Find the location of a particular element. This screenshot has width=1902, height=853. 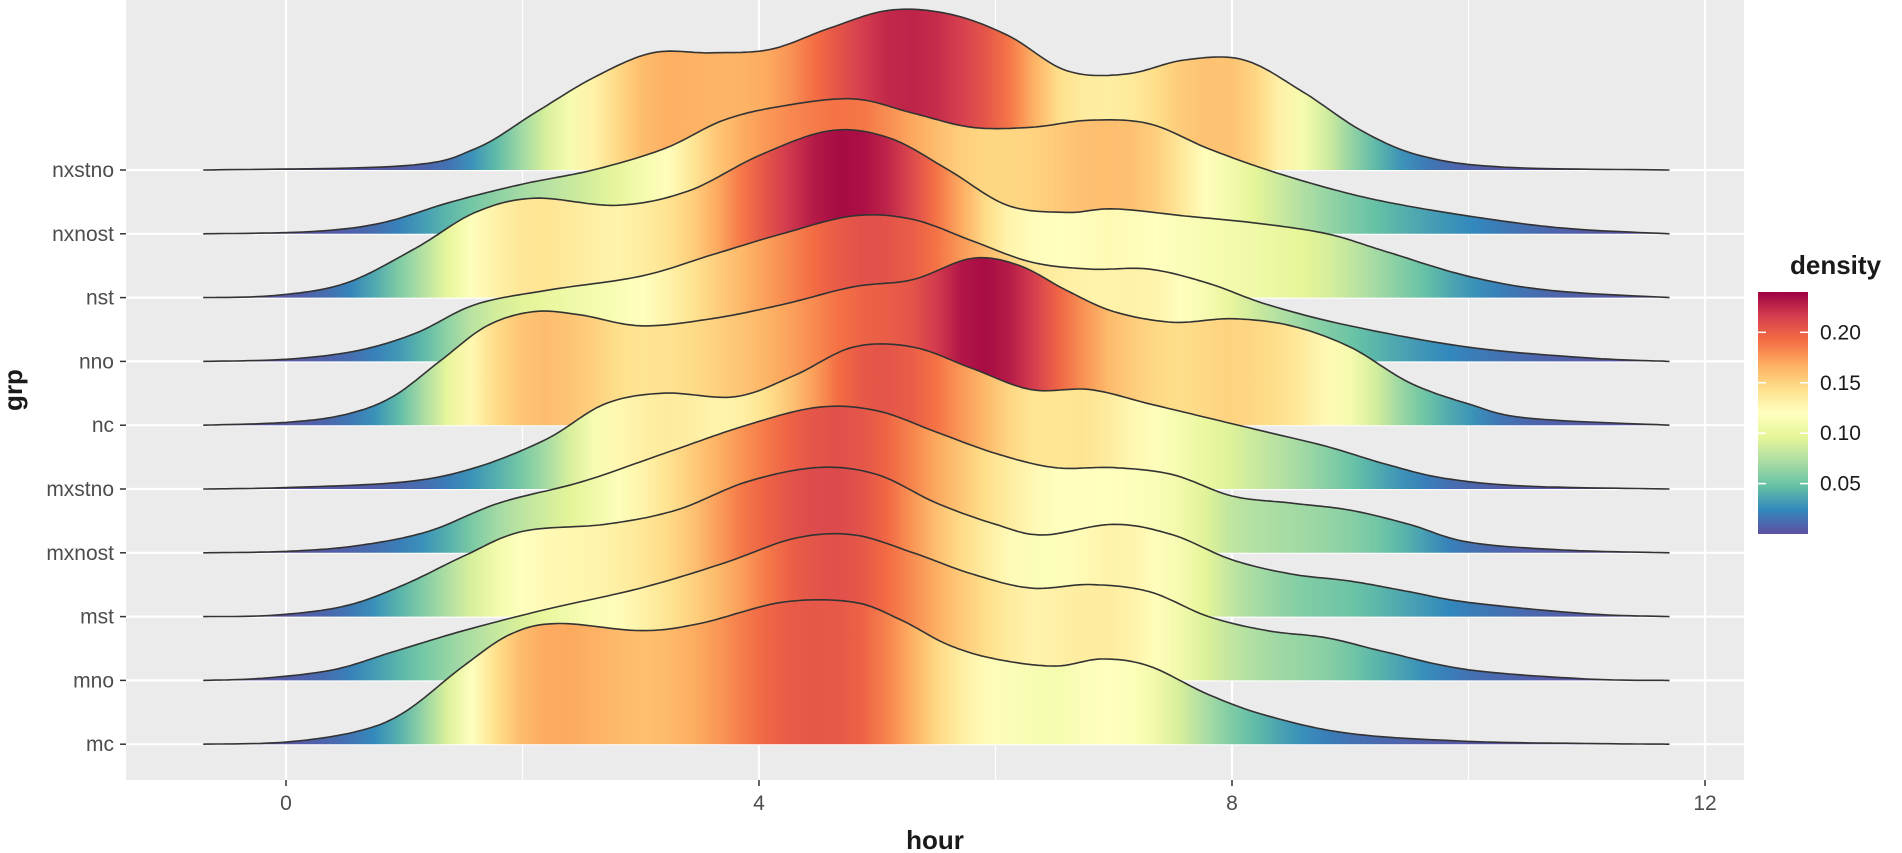

ridge-mst is located at coordinates (936, 542).